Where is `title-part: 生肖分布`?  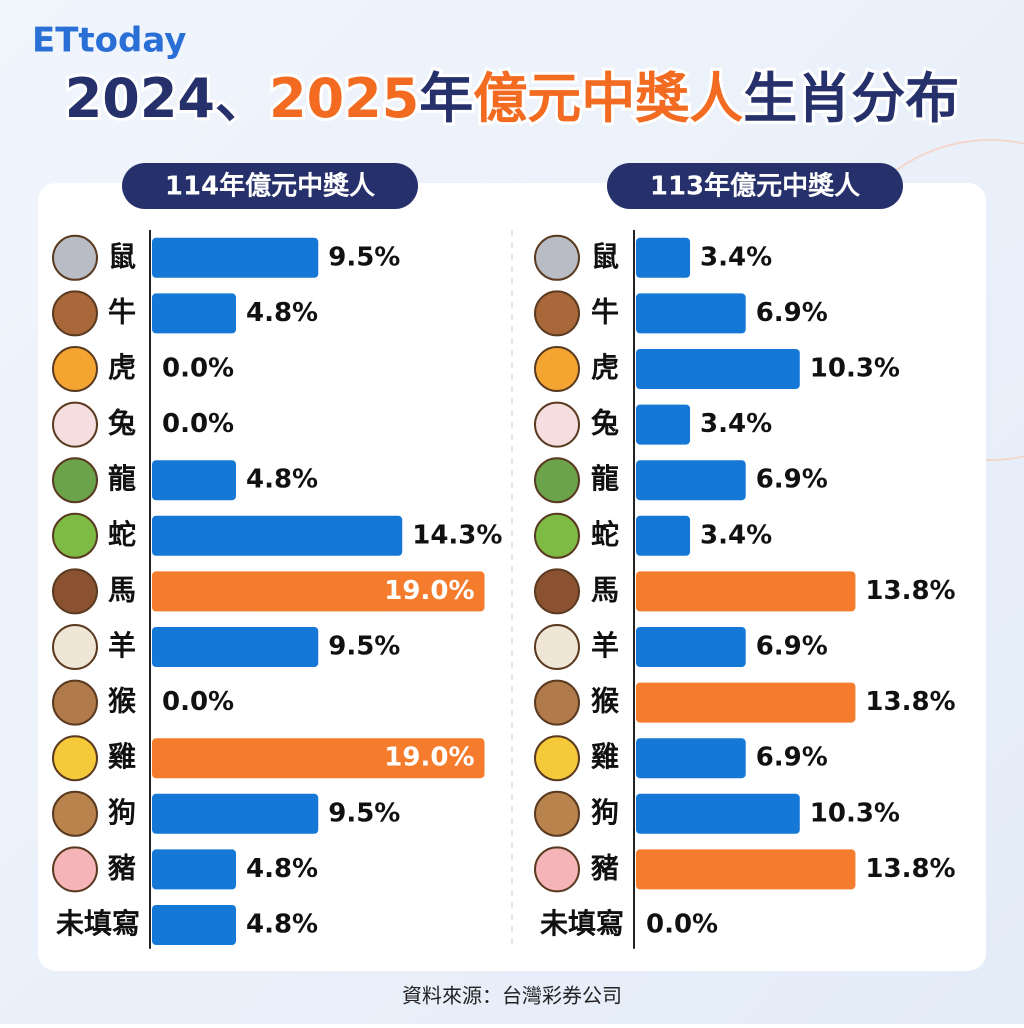
title-part: 生肖分布 is located at coordinates (851, 98).